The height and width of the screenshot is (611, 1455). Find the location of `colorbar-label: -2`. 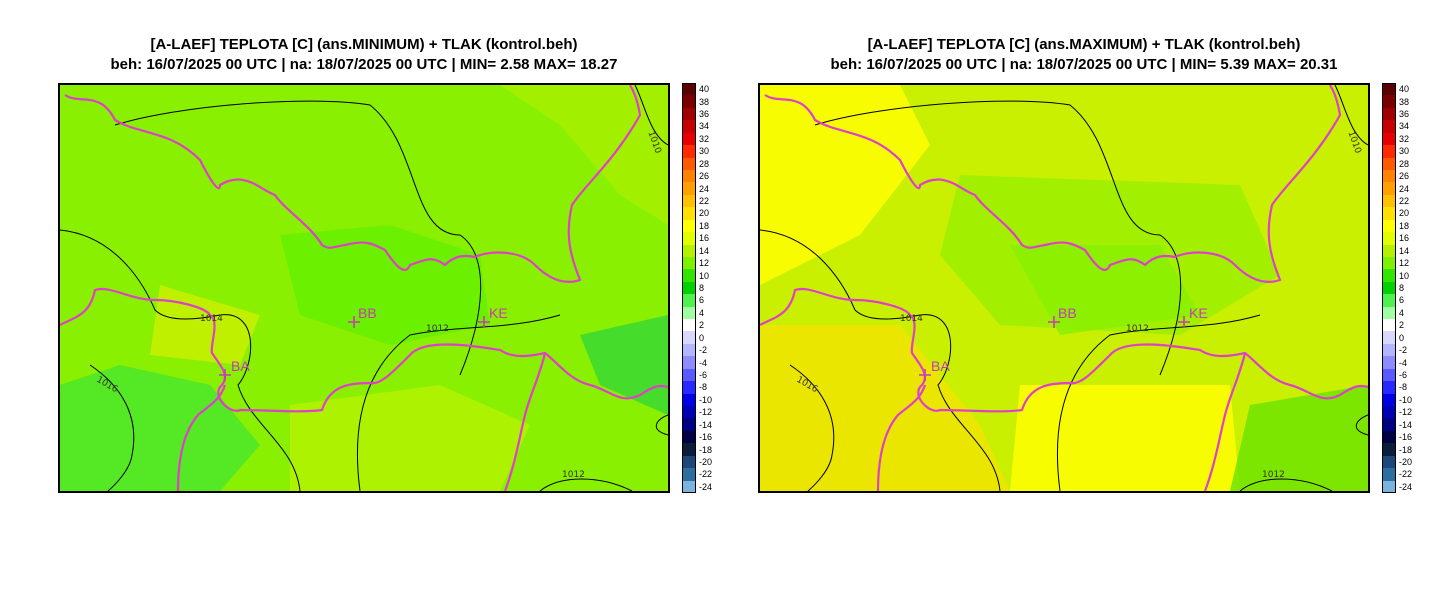

colorbar-label: -2 is located at coordinates (703, 350).